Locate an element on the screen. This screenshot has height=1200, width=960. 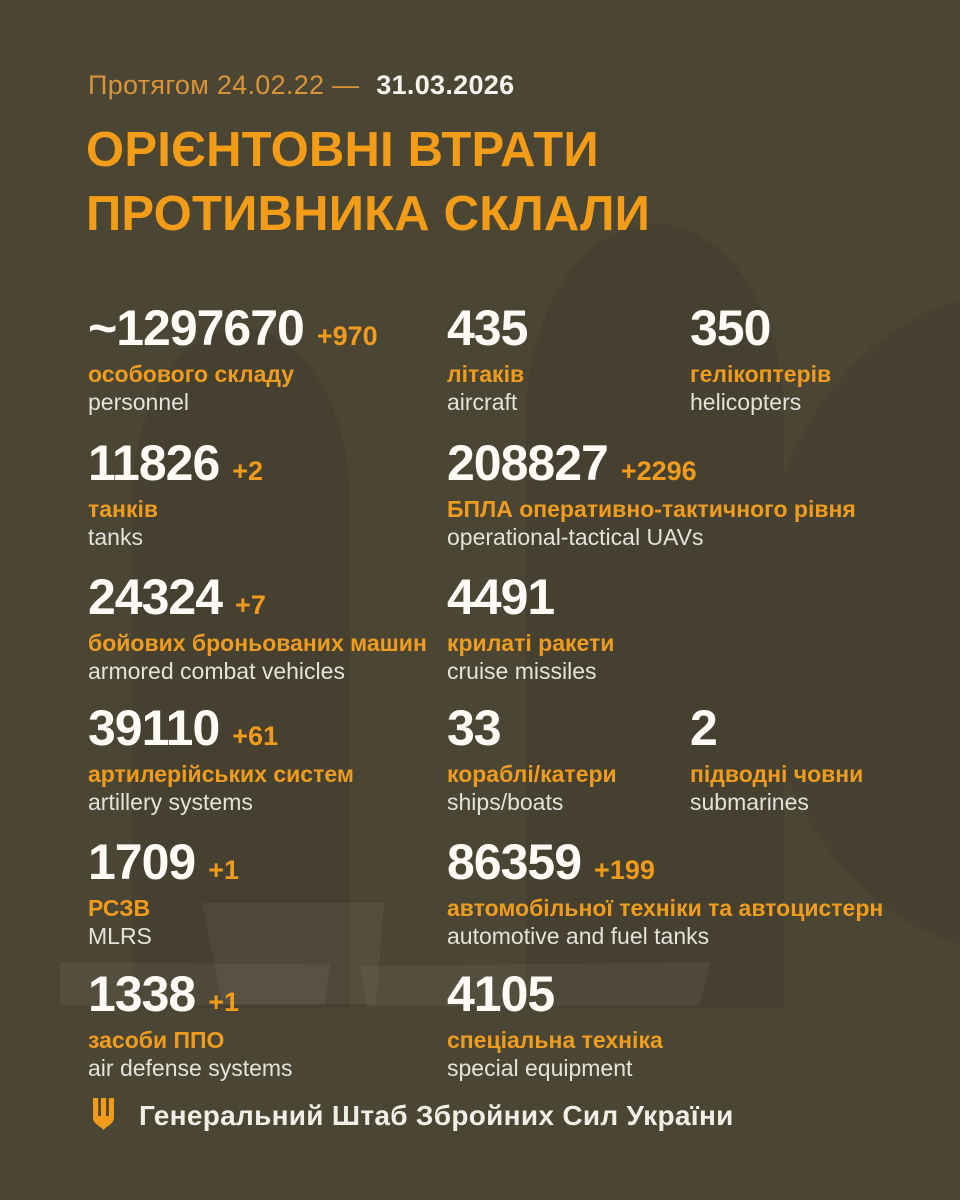
stat-value: 11826 is located at coordinates (154, 463).